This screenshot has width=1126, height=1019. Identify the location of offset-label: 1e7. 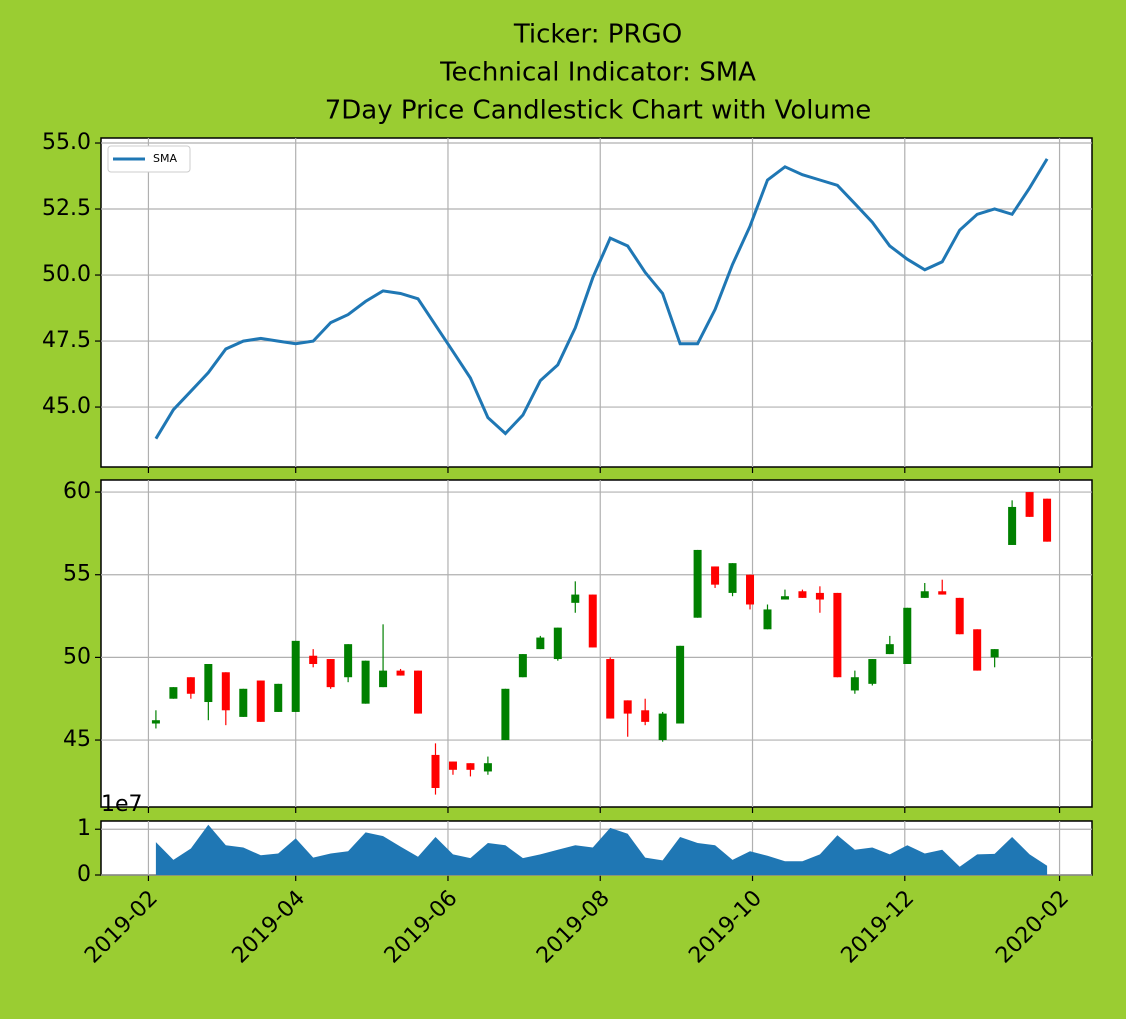
(122, 804).